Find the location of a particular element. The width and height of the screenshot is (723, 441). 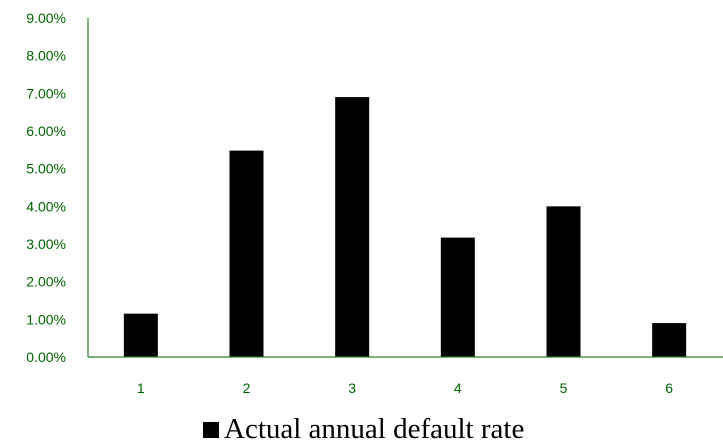

x-tick-label: 1 is located at coordinates (141, 388).